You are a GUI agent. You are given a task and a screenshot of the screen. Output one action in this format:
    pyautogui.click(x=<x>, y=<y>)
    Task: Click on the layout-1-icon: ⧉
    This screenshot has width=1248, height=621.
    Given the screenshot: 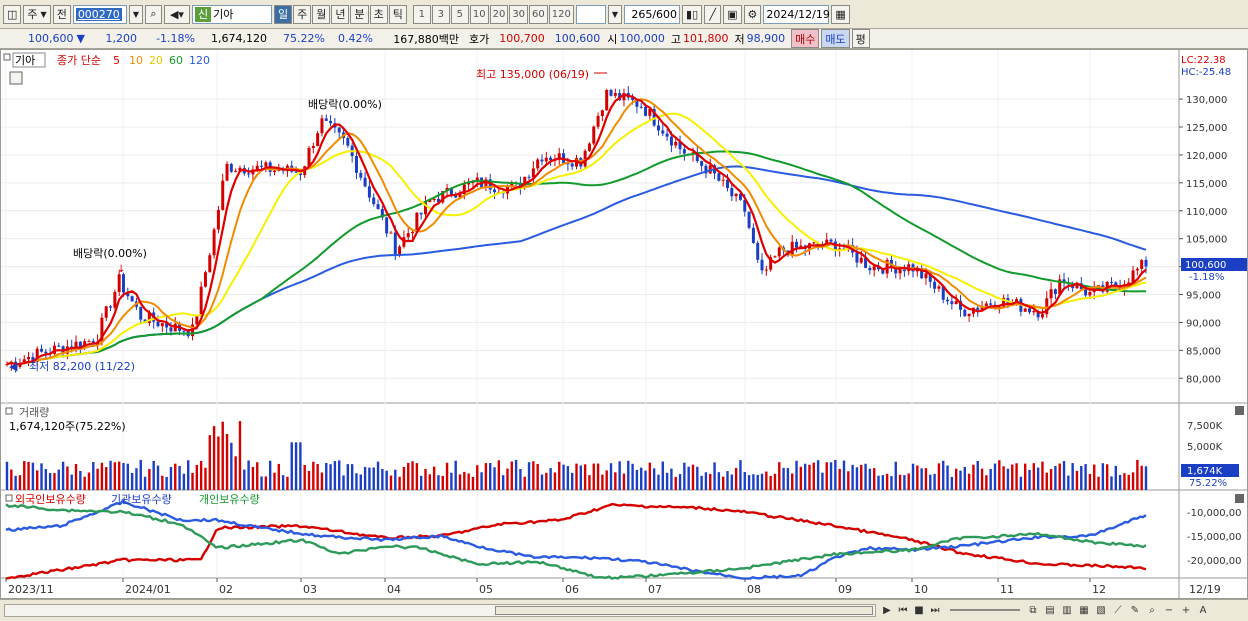 What is the action you would take?
    pyautogui.click(x=1033, y=610)
    